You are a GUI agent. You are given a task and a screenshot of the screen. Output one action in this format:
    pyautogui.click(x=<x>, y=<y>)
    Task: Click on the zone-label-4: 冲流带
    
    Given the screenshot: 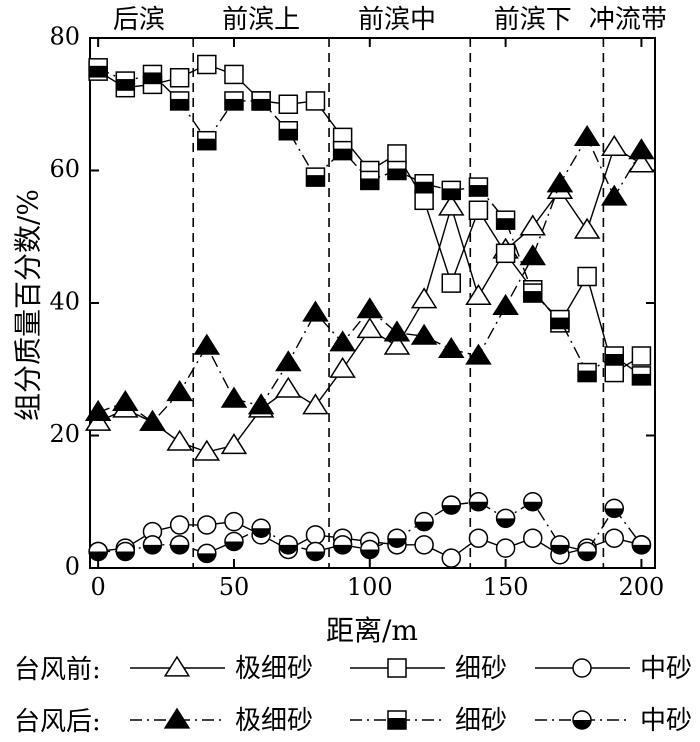 What is the action you would take?
    pyautogui.click(x=628, y=20)
    